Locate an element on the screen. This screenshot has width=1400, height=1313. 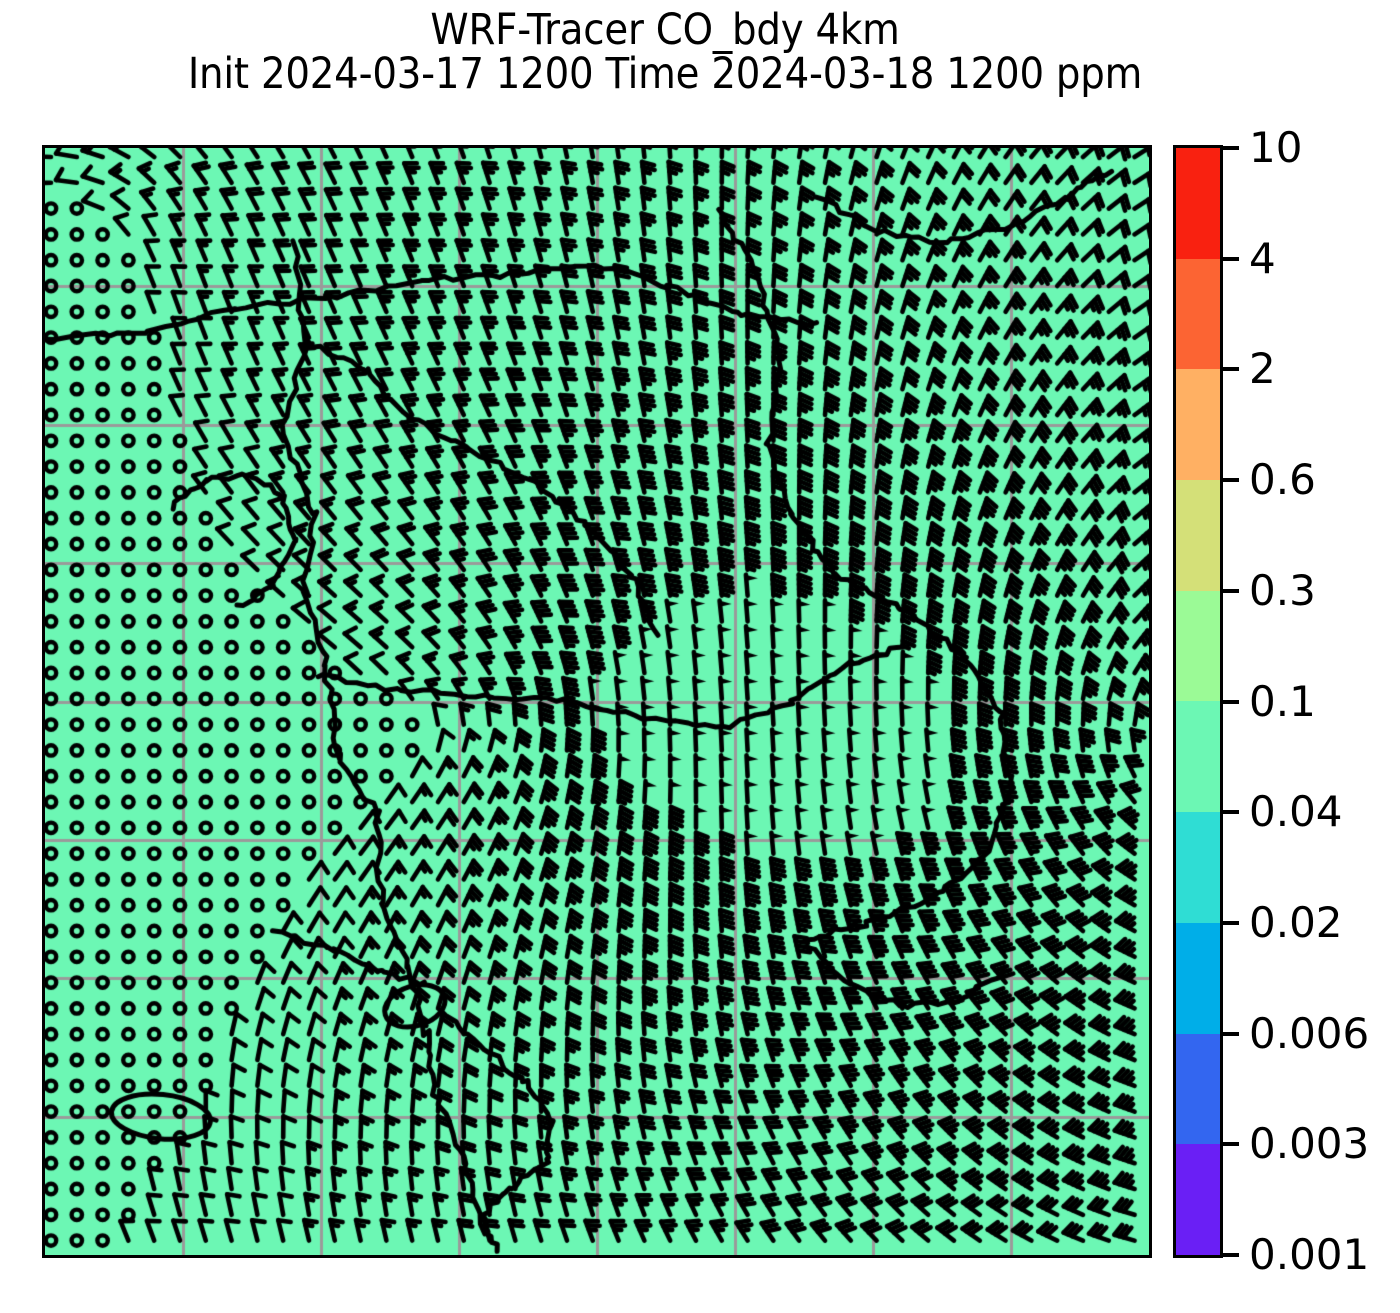
tick-label: 0.003 is located at coordinates (1309, 1144).